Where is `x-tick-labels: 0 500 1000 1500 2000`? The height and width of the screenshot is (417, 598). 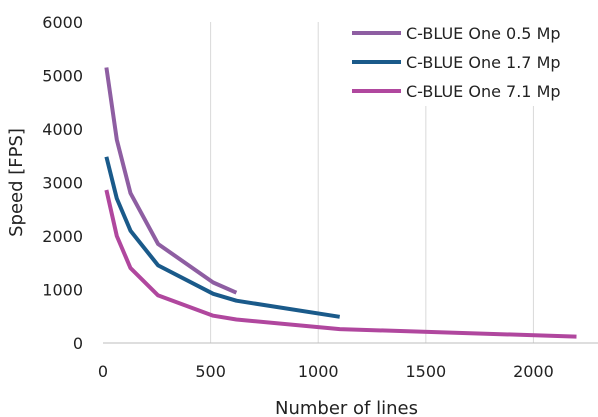
x-tick-labels: 0 500 1000 1500 2000 is located at coordinates (326, 371).